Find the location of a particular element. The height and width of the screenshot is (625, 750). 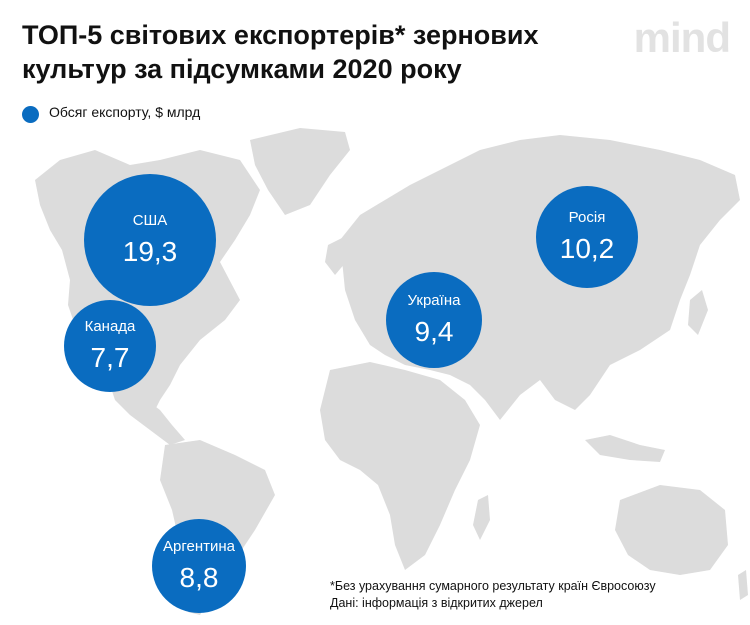

legend-dot-icon is located at coordinates (30, 114).